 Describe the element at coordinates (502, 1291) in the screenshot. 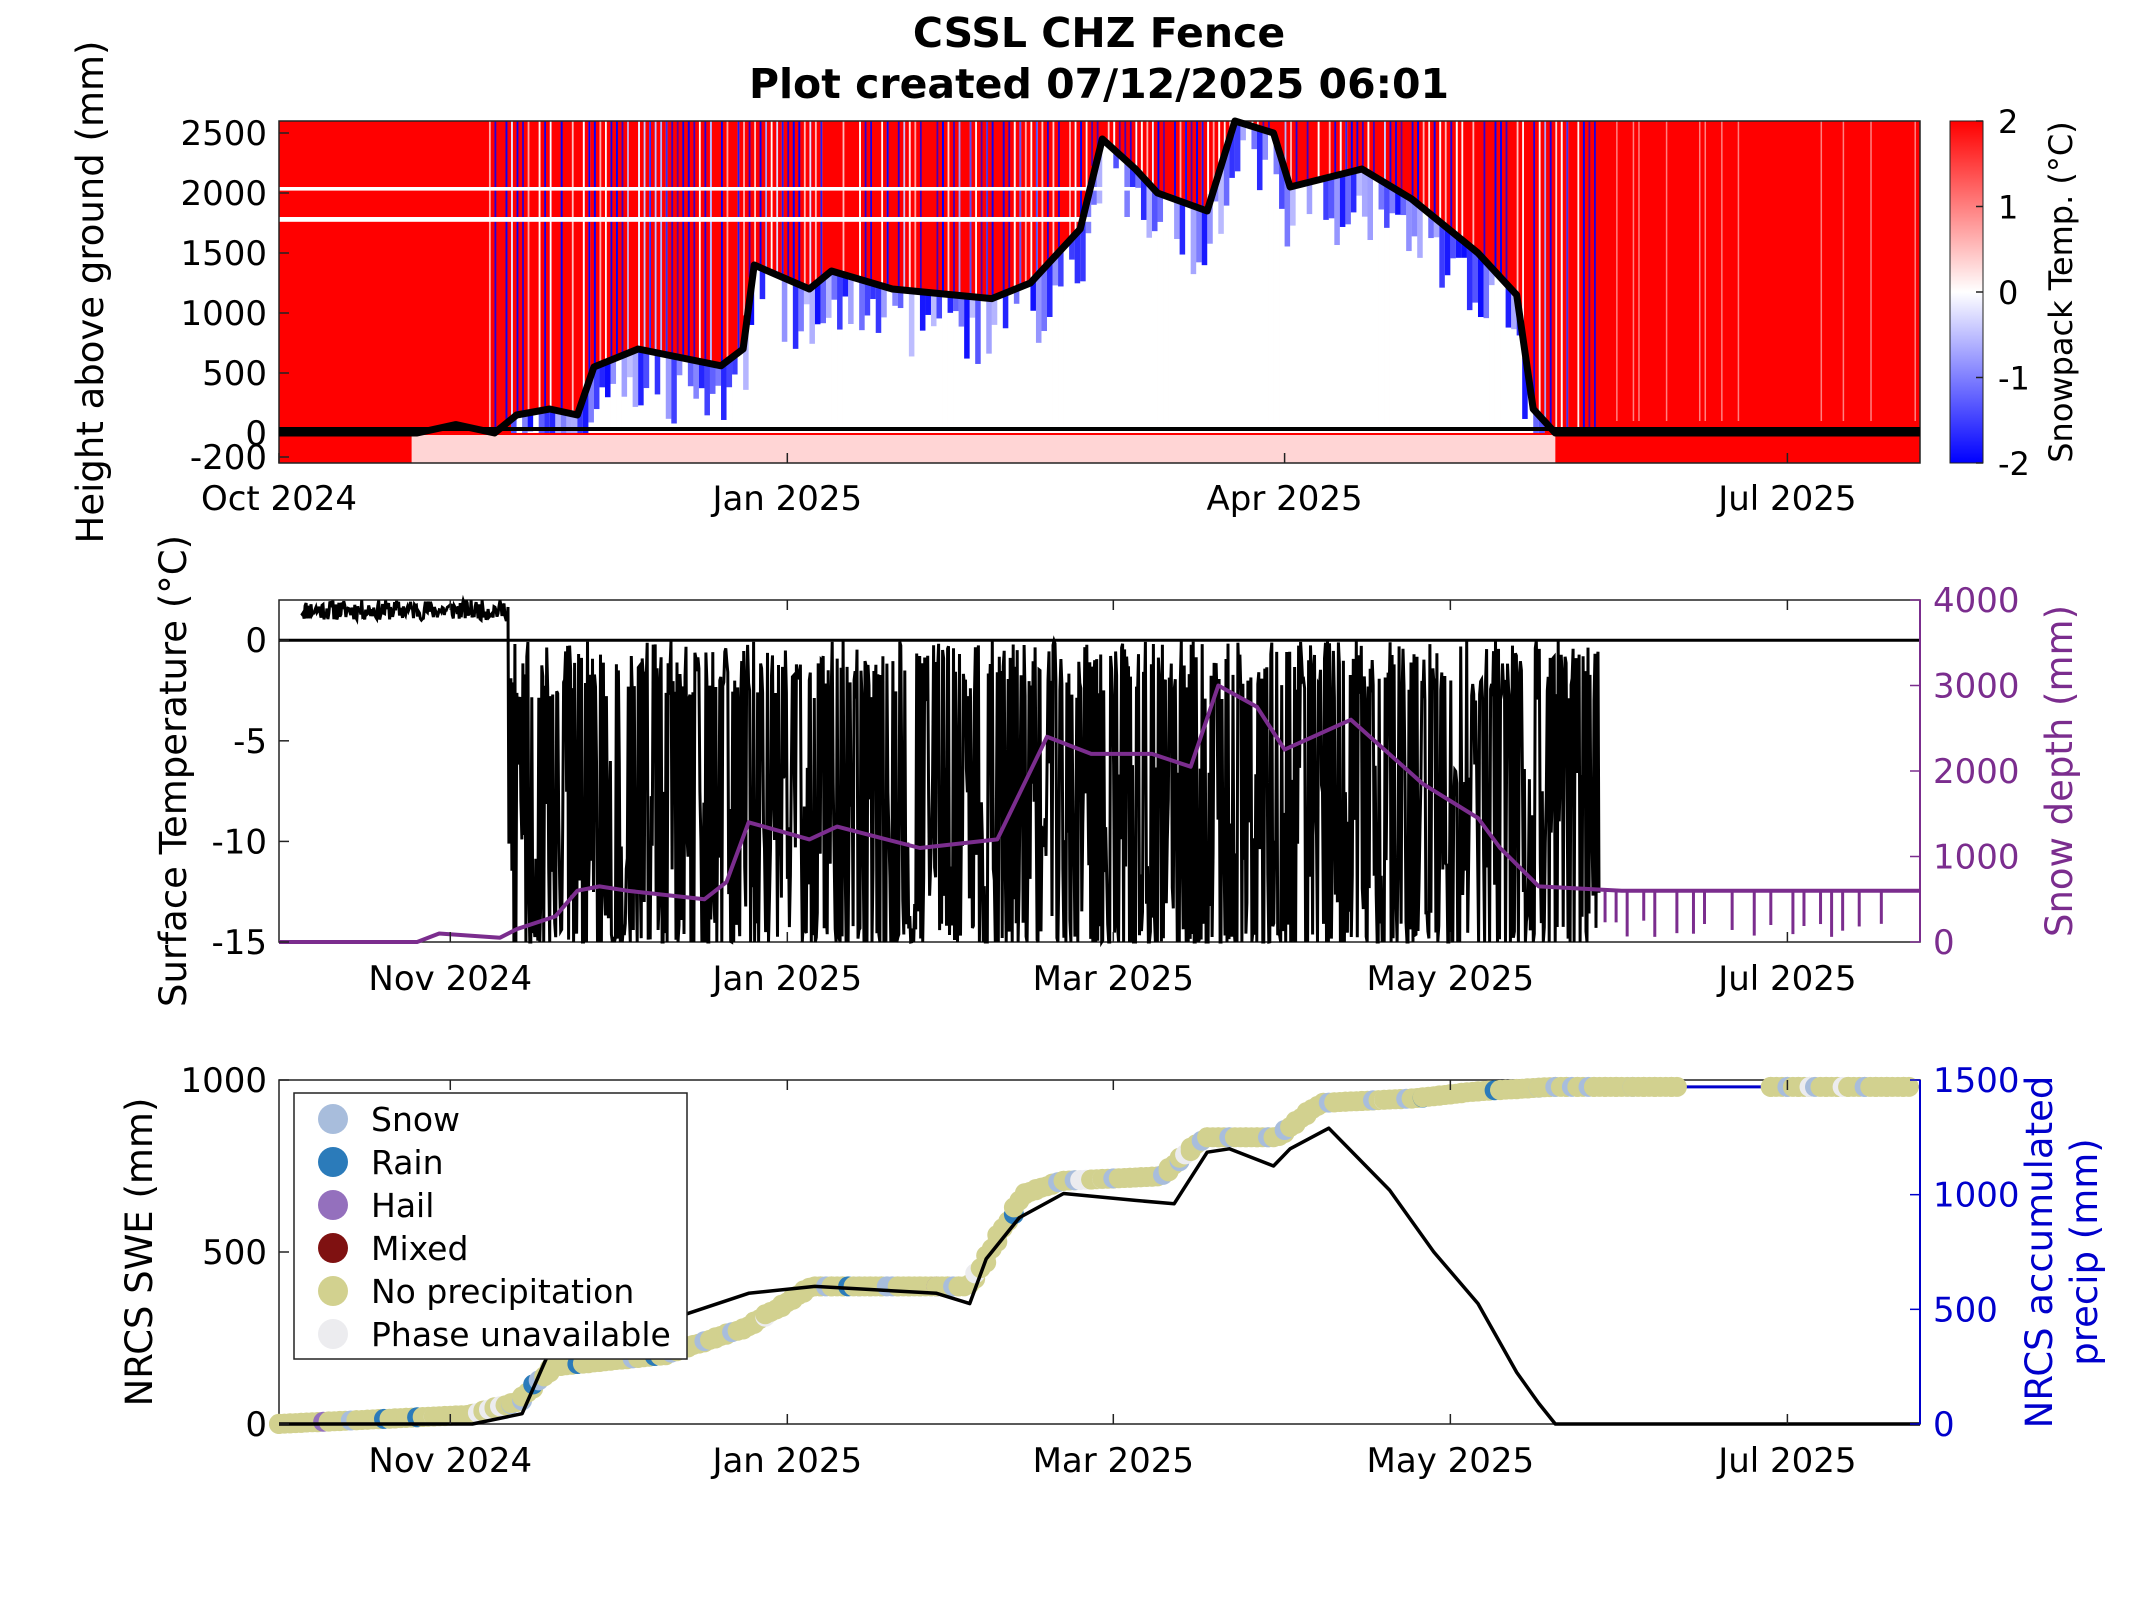

I see `legend-label: No precipitation` at that location.